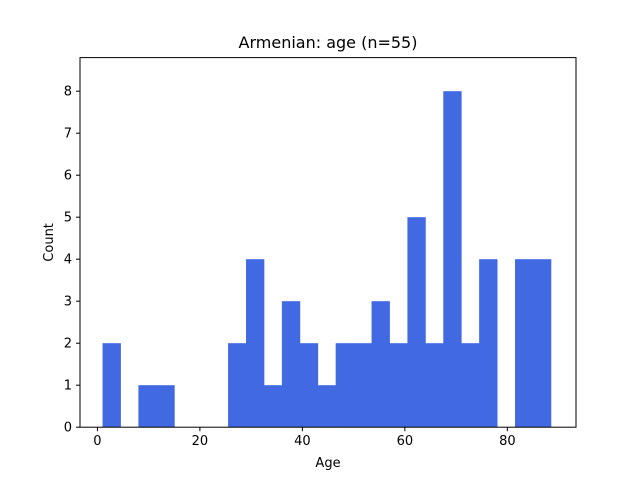  Describe the element at coordinates (328, 42) in the screenshot. I see `chart-title: Armenian: age (n=55)` at that location.